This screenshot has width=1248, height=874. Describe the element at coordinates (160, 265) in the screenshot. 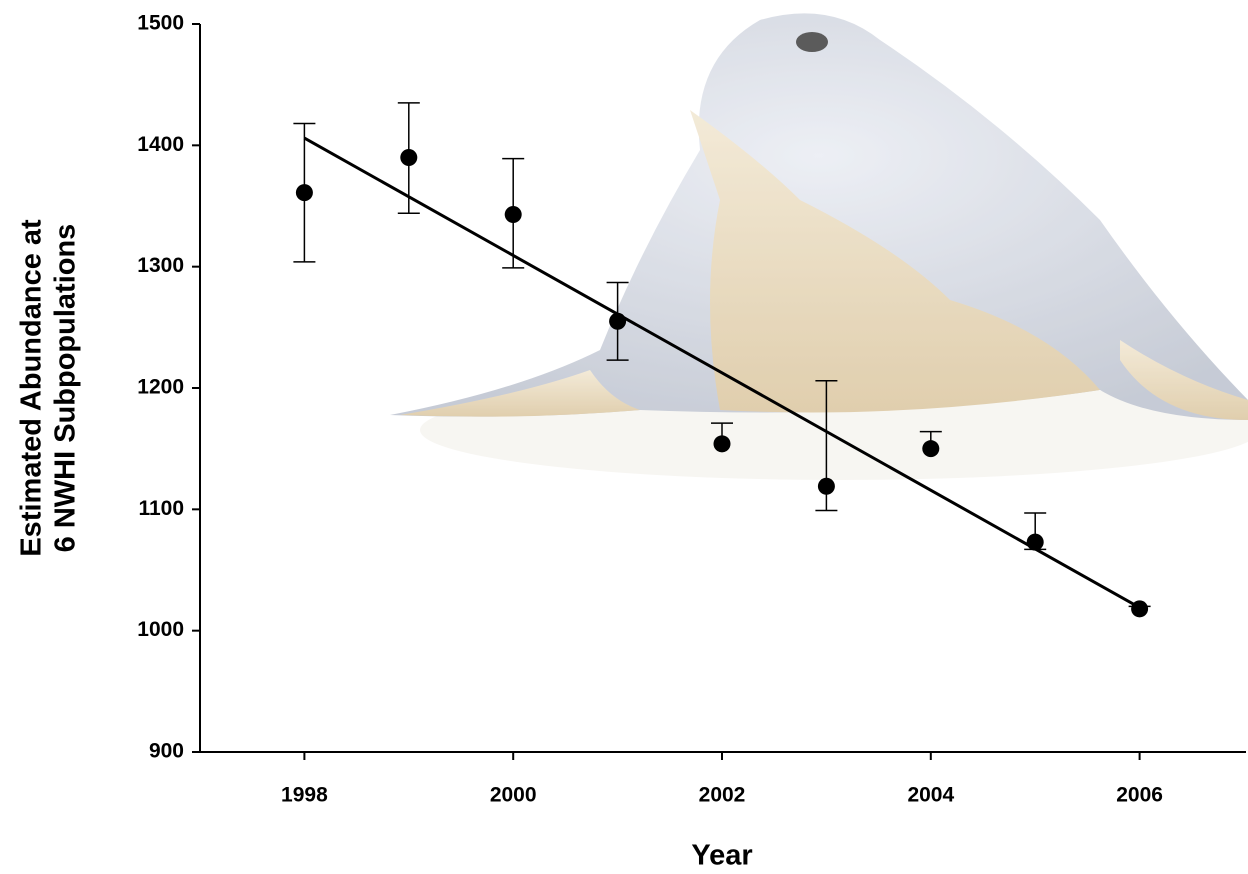

I see `y-tick-label: 1300` at that location.